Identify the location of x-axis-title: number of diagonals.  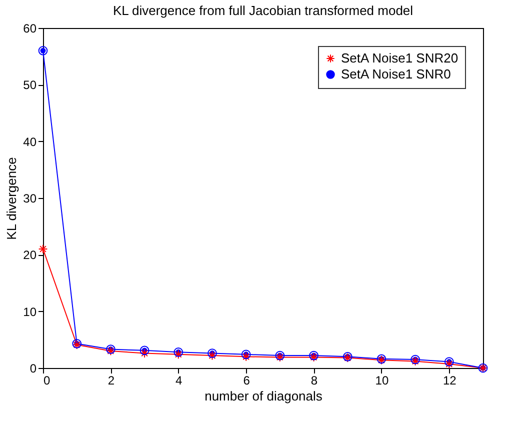
(263, 396).